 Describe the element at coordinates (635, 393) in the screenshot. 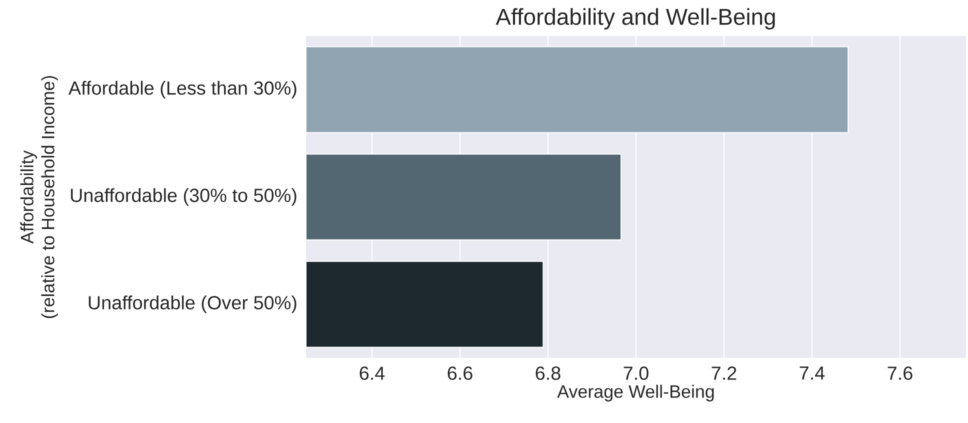

I see `x-axis-title: Average Well-Being` at that location.